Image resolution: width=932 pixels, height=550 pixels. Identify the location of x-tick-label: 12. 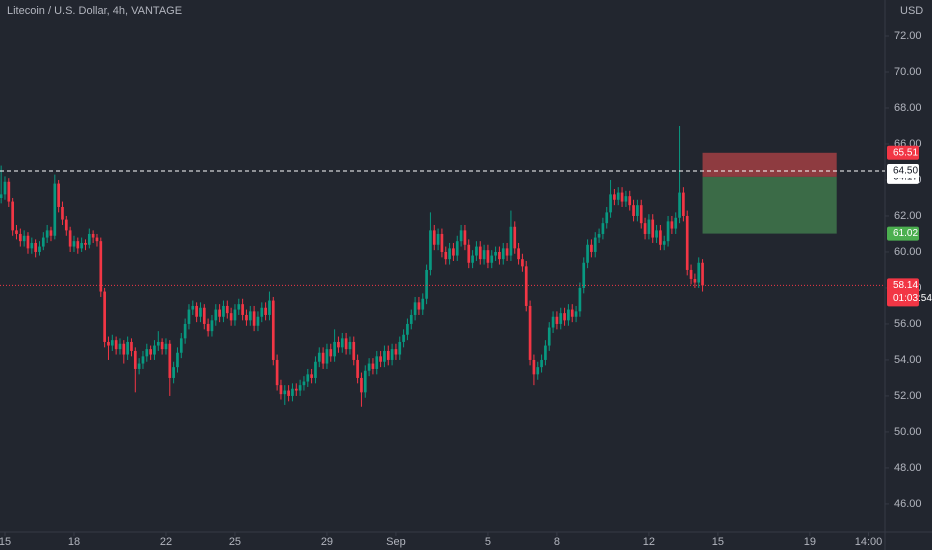
(649, 542).